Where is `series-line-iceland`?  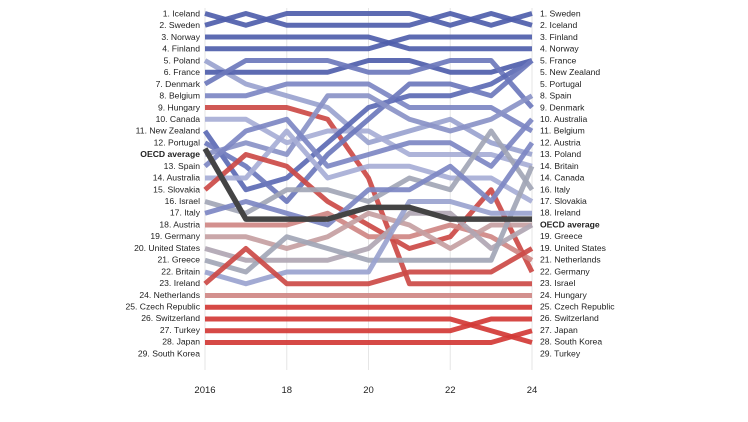 series-line-iceland is located at coordinates (368, 19).